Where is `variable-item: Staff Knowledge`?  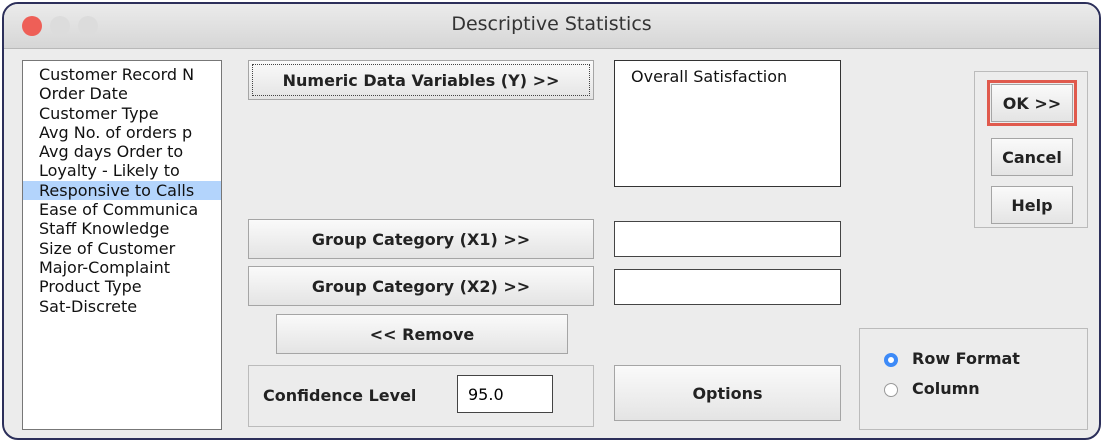
variable-item: Staff Knowledge is located at coordinates (104, 229).